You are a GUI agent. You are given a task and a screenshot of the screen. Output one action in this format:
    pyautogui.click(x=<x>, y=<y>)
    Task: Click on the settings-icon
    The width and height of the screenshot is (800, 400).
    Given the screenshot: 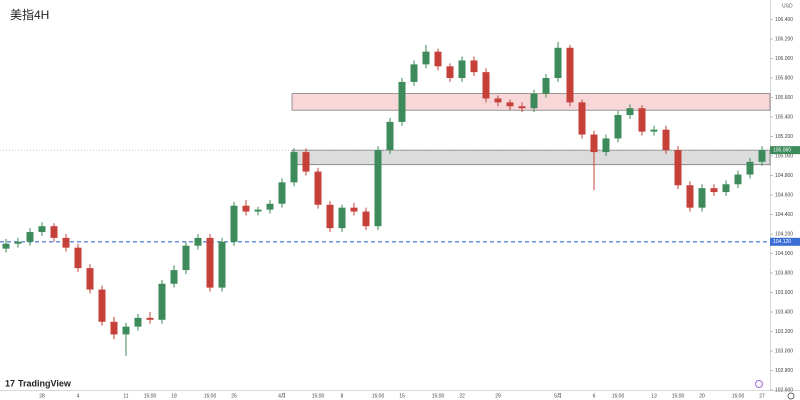 What is the action you would take?
    pyautogui.click(x=759, y=384)
    